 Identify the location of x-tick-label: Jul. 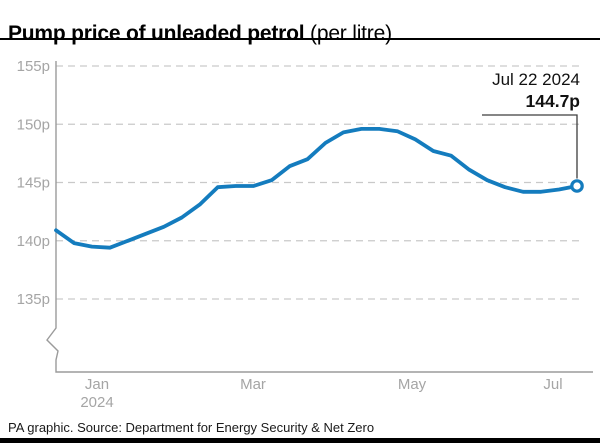
(552, 384).